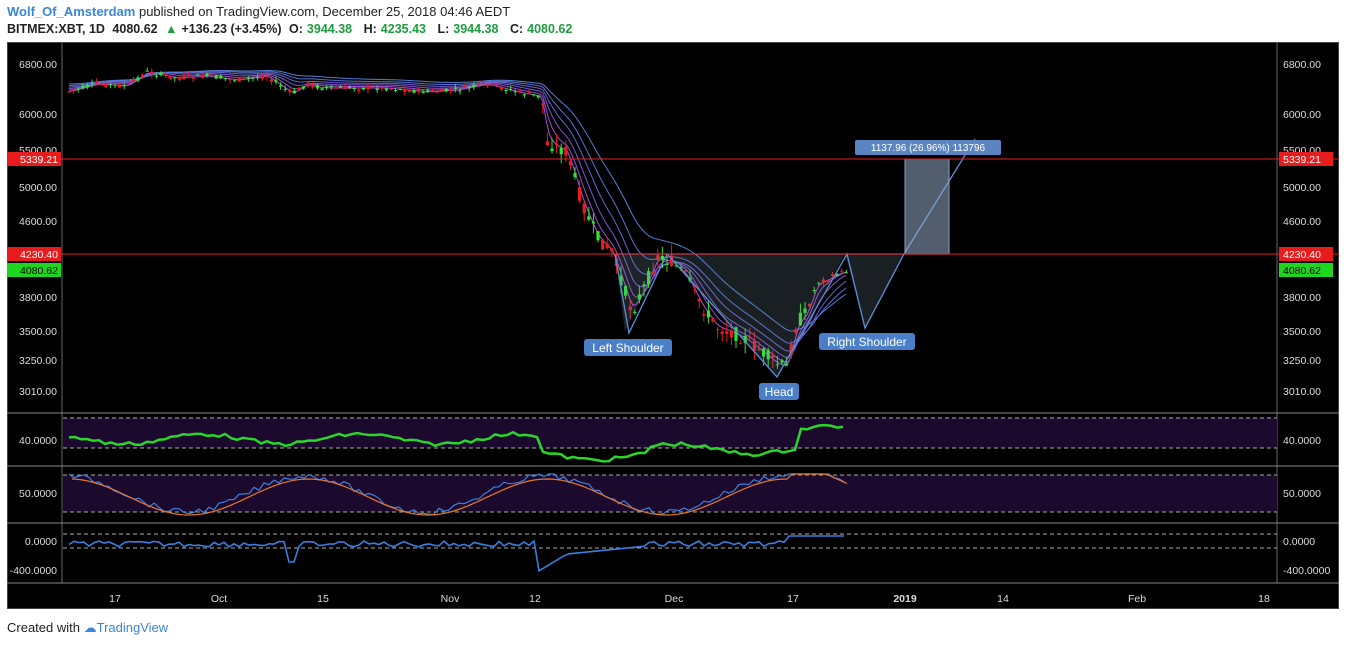  Describe the element at coordinates (323, 599) in the screenshot. I see `time-tick-15: 15` at that location.